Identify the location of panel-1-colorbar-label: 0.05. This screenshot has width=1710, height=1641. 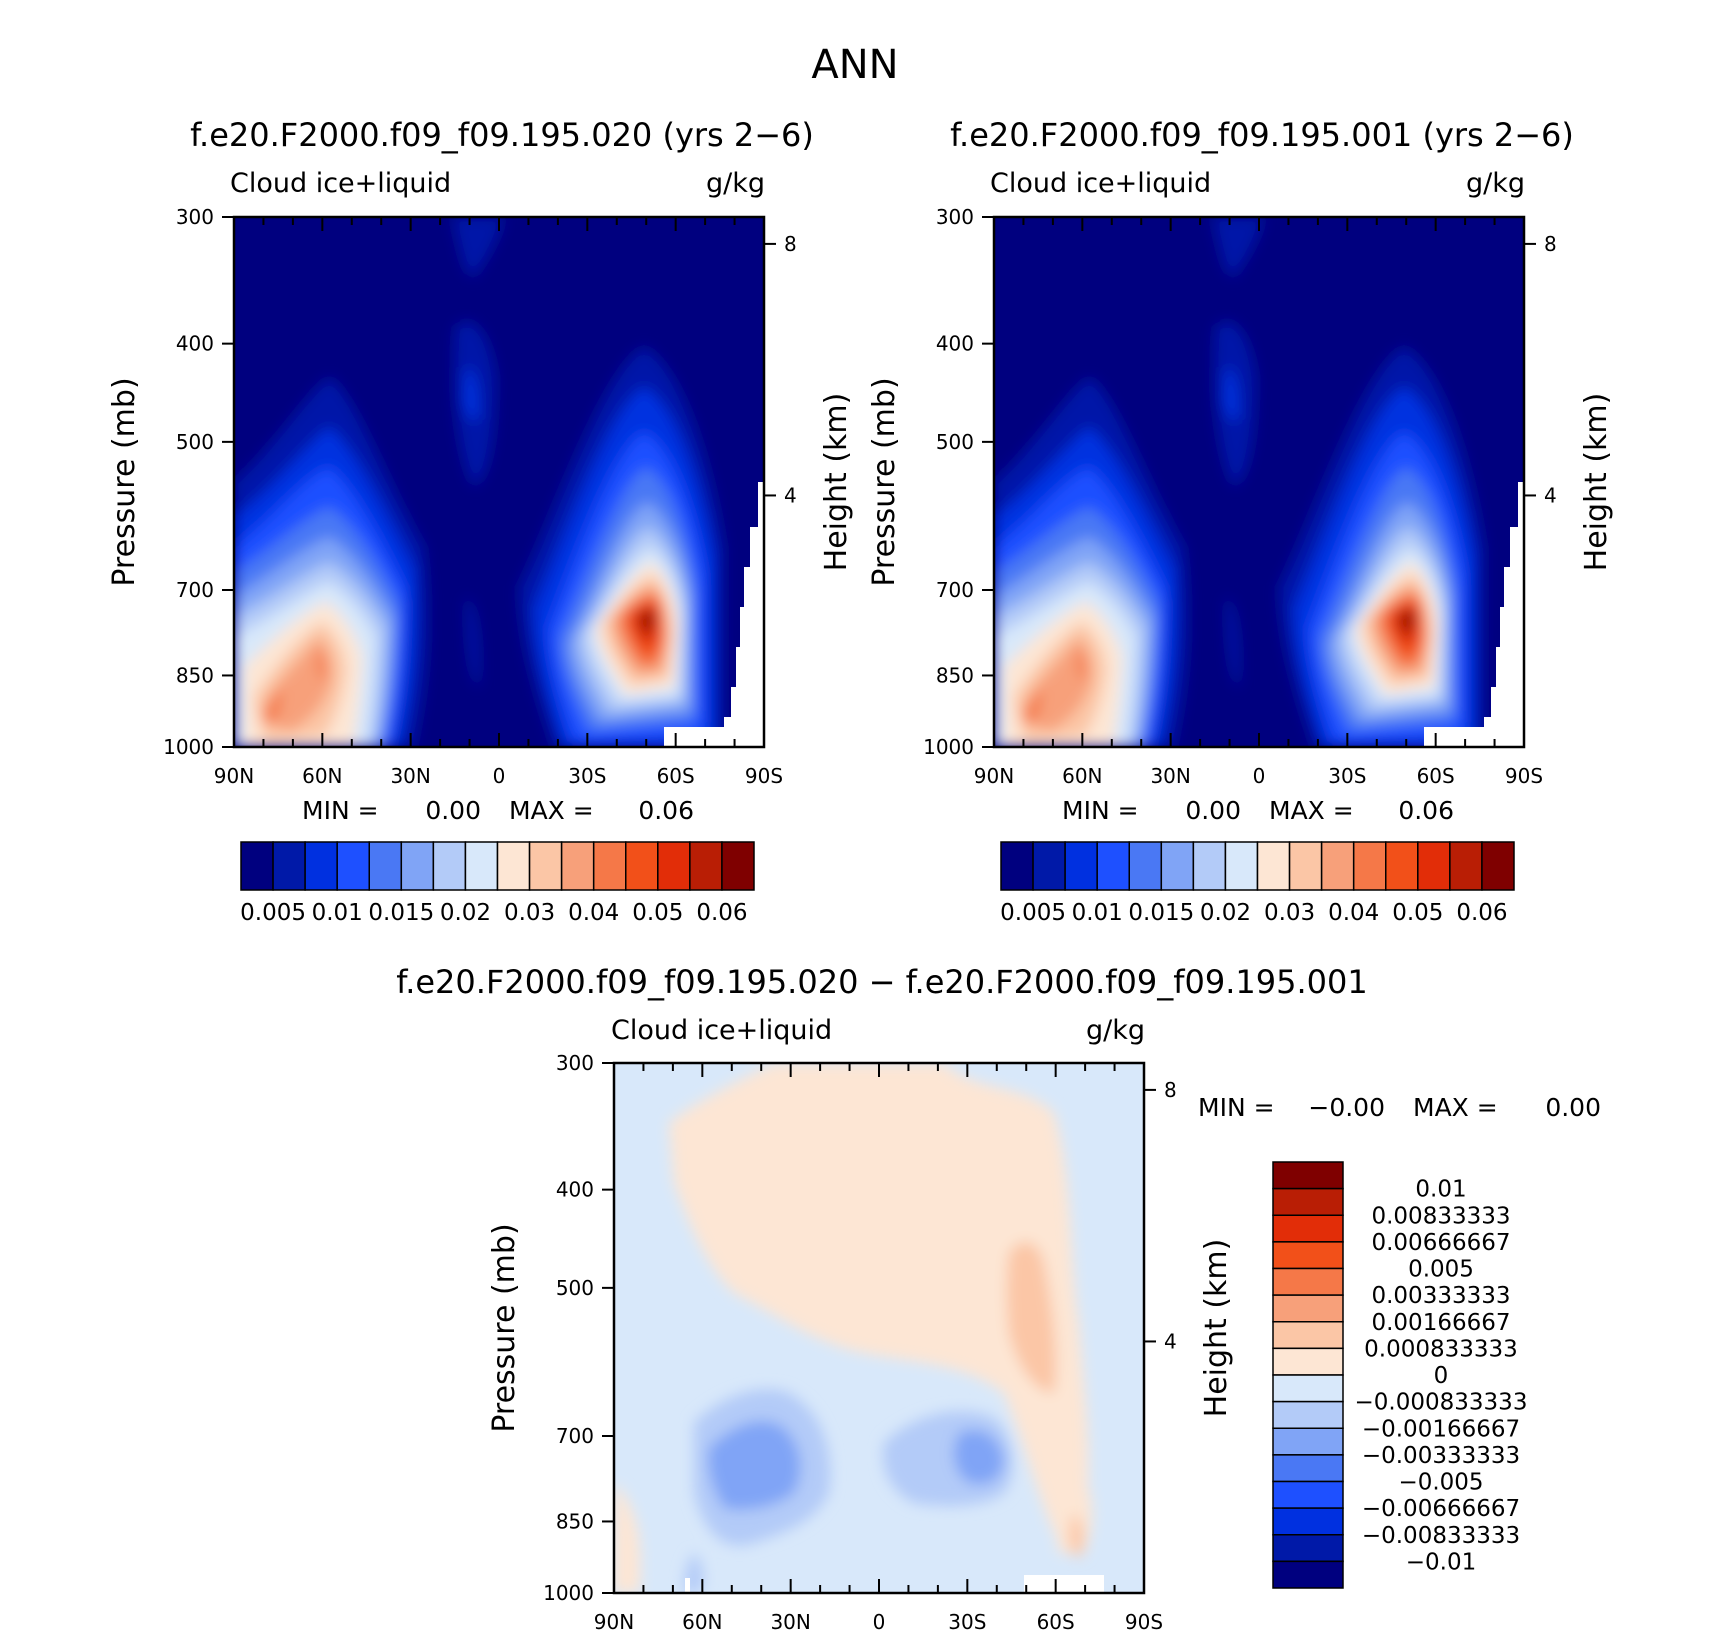
(657, 913).